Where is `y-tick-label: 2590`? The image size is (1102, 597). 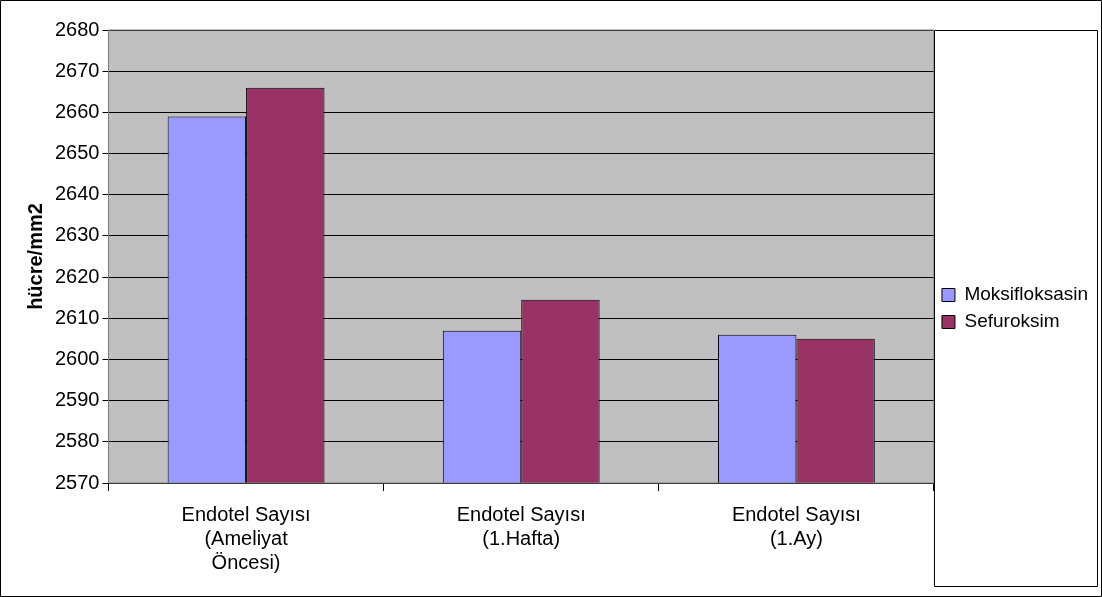
y-tick-label: 2590 is located at coordinates (77, 399).